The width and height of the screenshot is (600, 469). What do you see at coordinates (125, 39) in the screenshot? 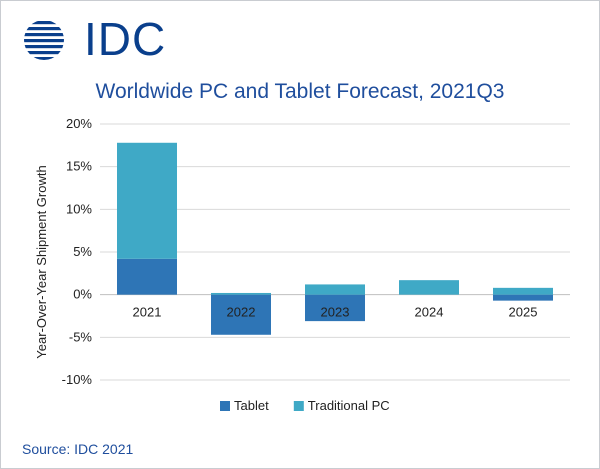
I see `logo-text: IDC` at bounding box center [125, 39].